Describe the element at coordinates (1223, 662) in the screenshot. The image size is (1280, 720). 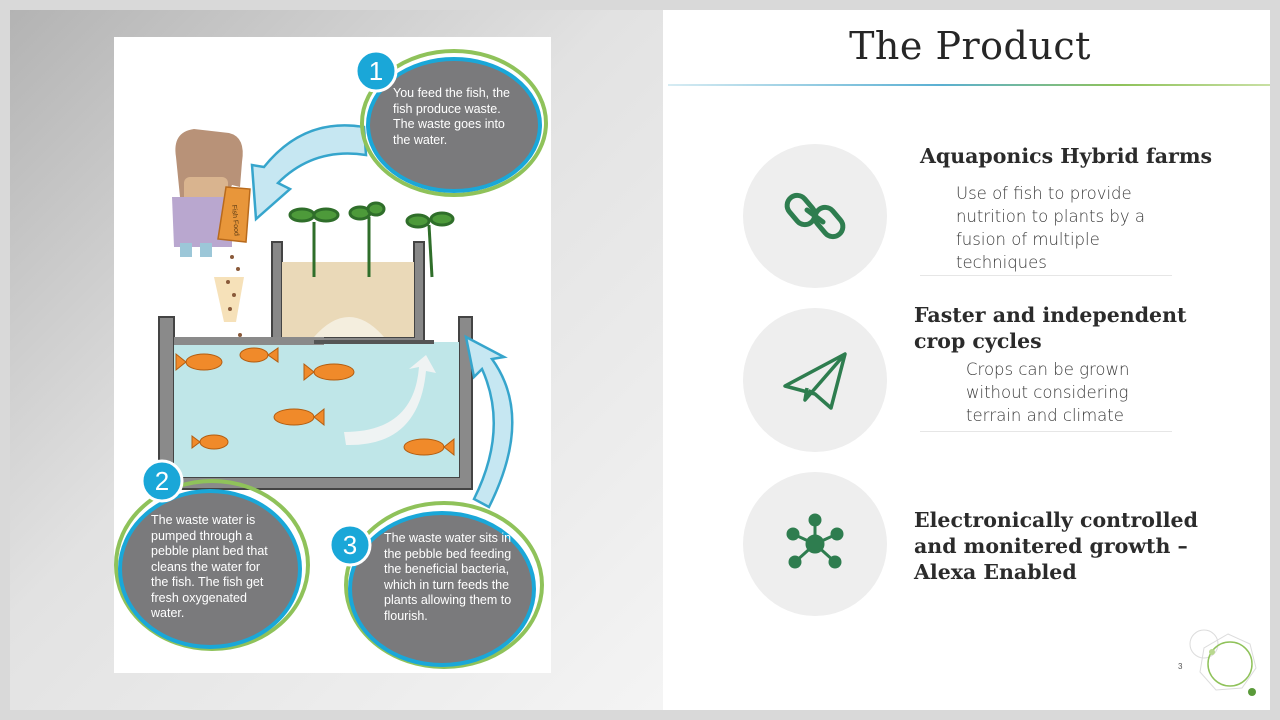
I see `decorative-circles` at that location.